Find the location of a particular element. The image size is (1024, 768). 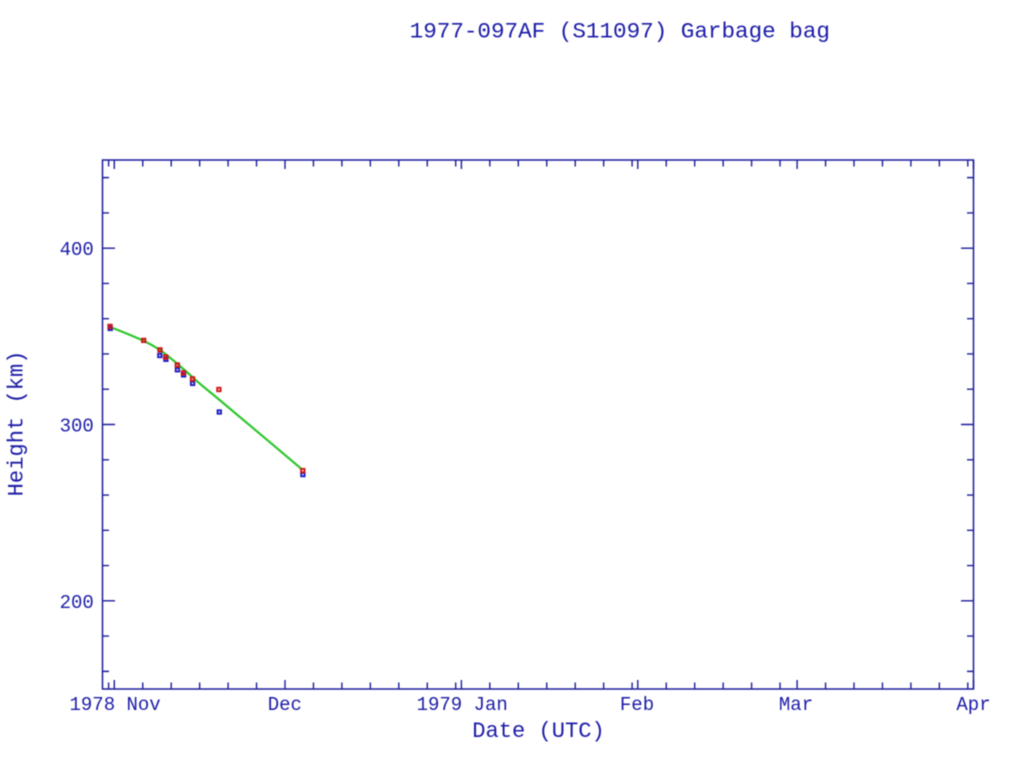

svg-text: Apr is located at coordinates (973, 705).